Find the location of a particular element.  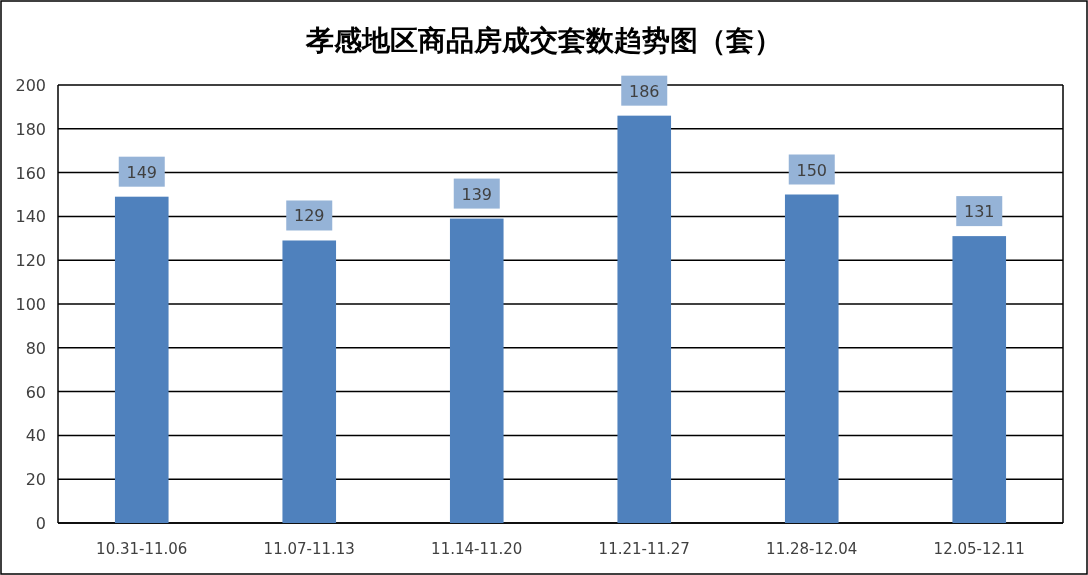

x-tick-label: 11.14-11.20 is located at coordinates (477, 549).